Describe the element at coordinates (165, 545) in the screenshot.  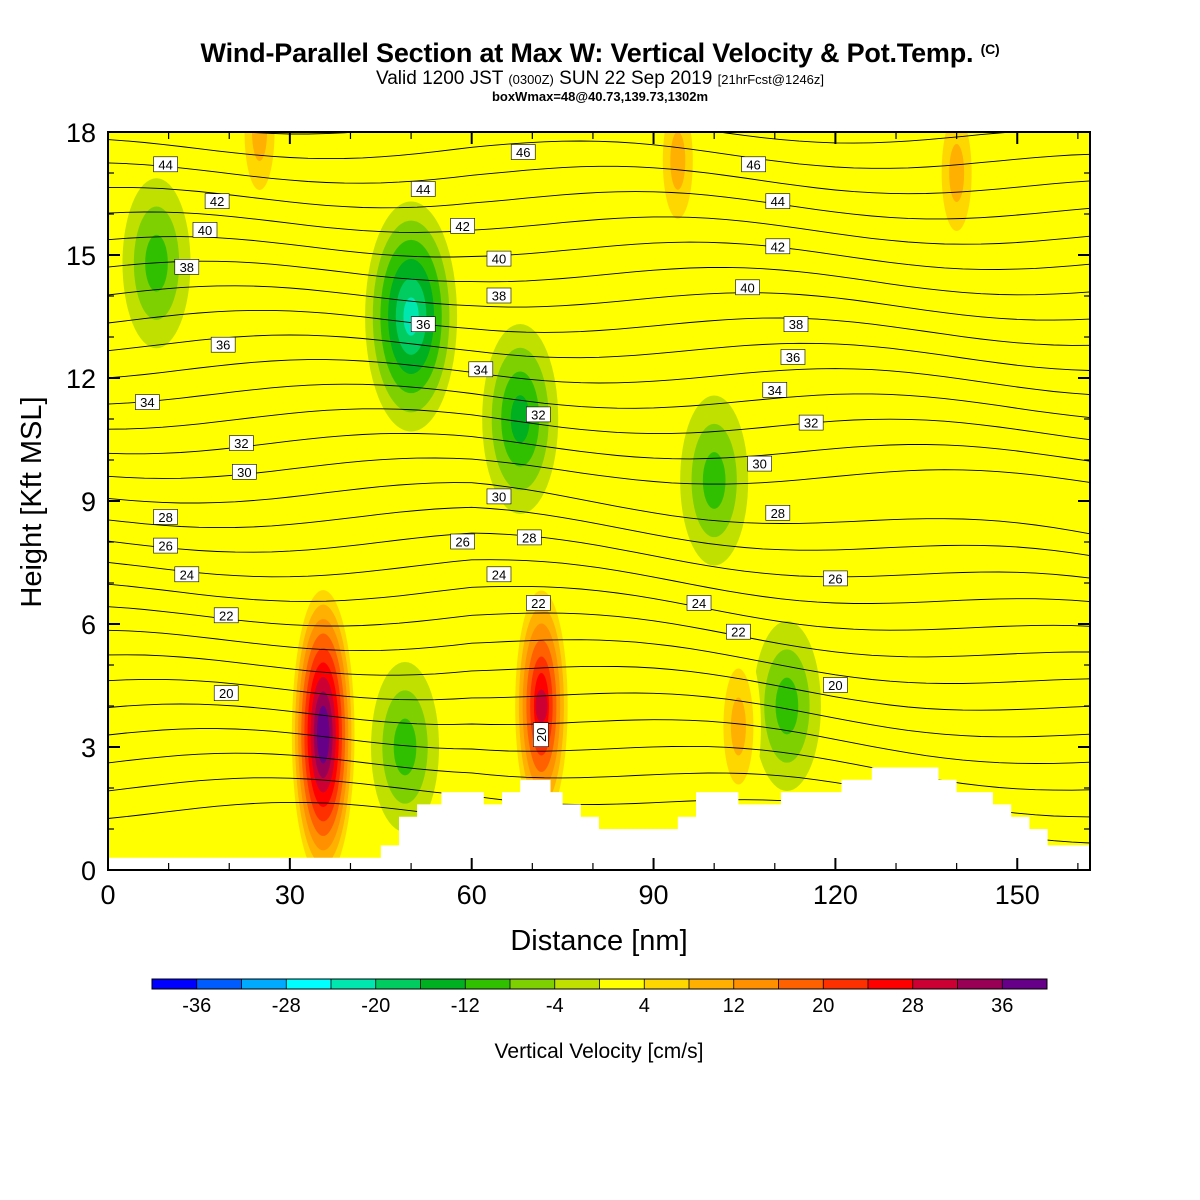
I see `theta-label-9: 26` at that location.